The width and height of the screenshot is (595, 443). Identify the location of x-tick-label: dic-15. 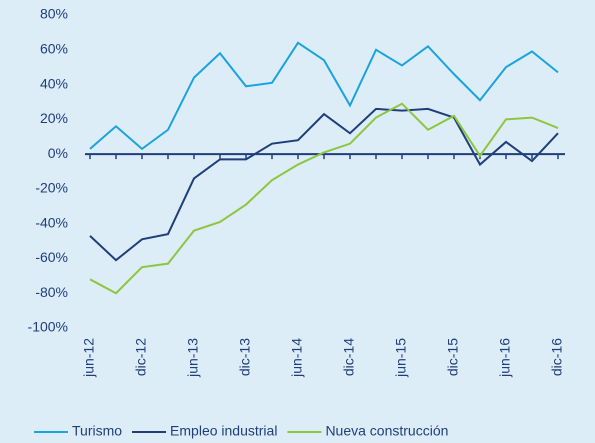
(453, 357).